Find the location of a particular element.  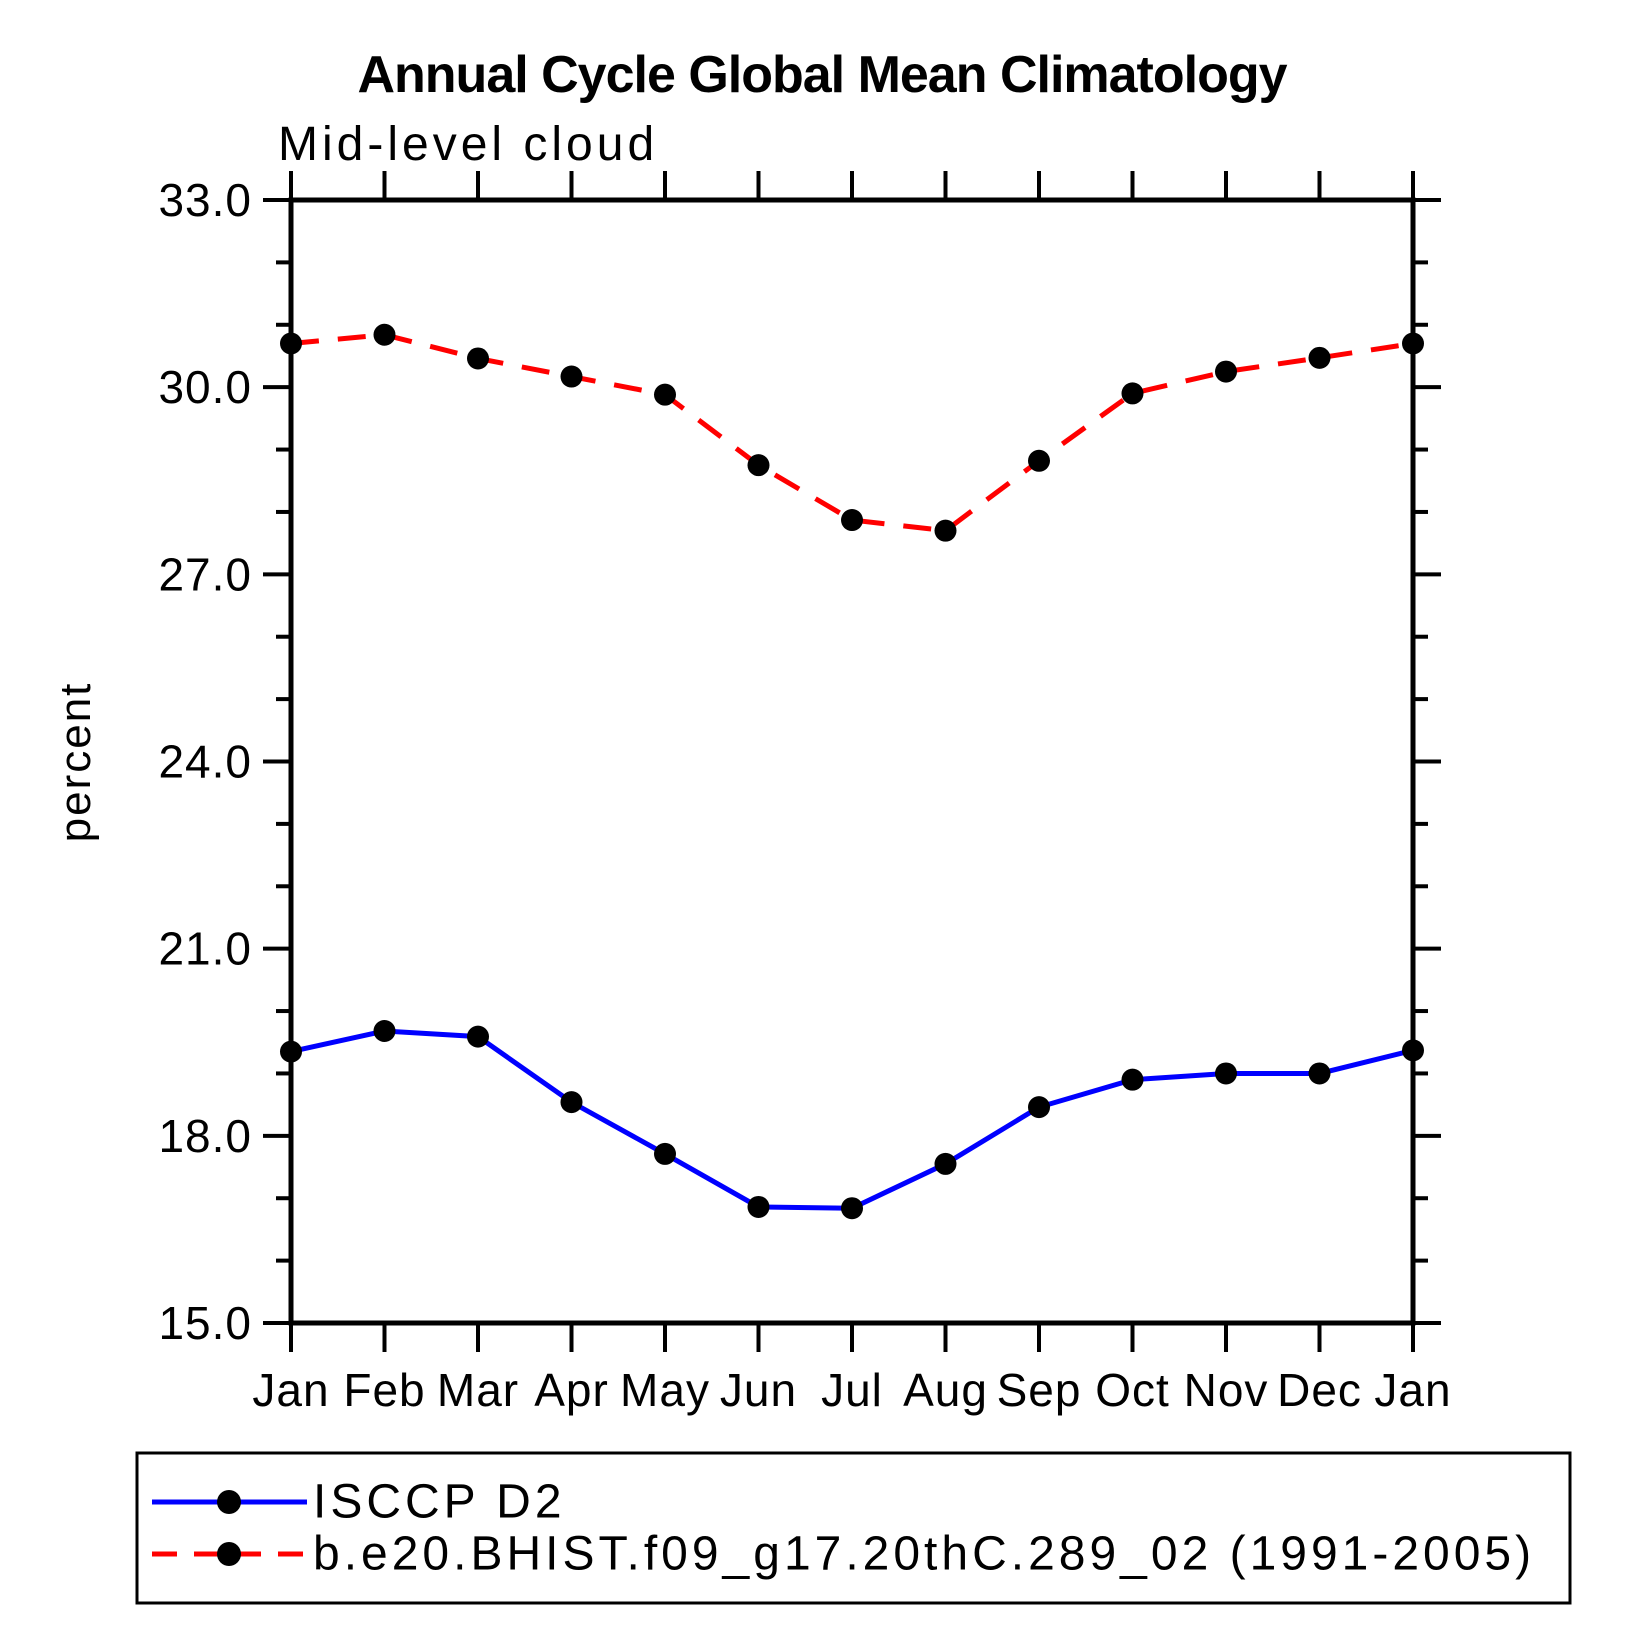

chart-subtitle: Mid-level cloud is located at coordinates (468, 144).